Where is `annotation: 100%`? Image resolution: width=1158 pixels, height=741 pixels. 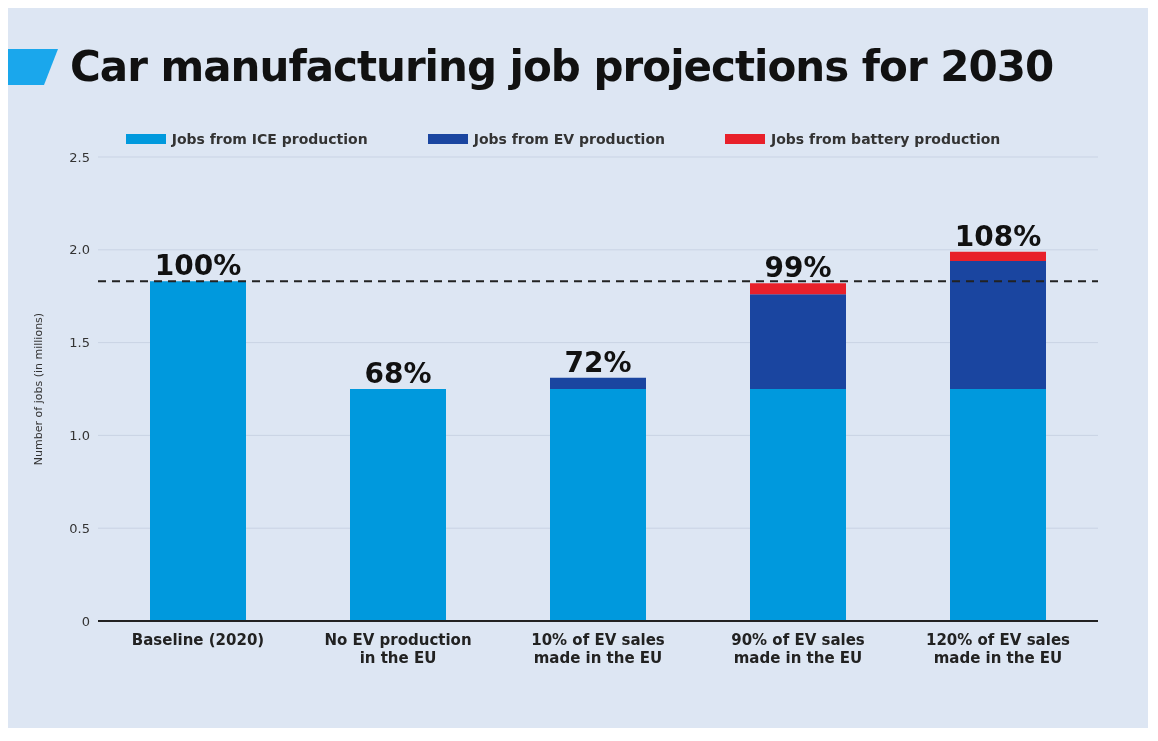
annotation: 100% is located at coordinates (198, 266).